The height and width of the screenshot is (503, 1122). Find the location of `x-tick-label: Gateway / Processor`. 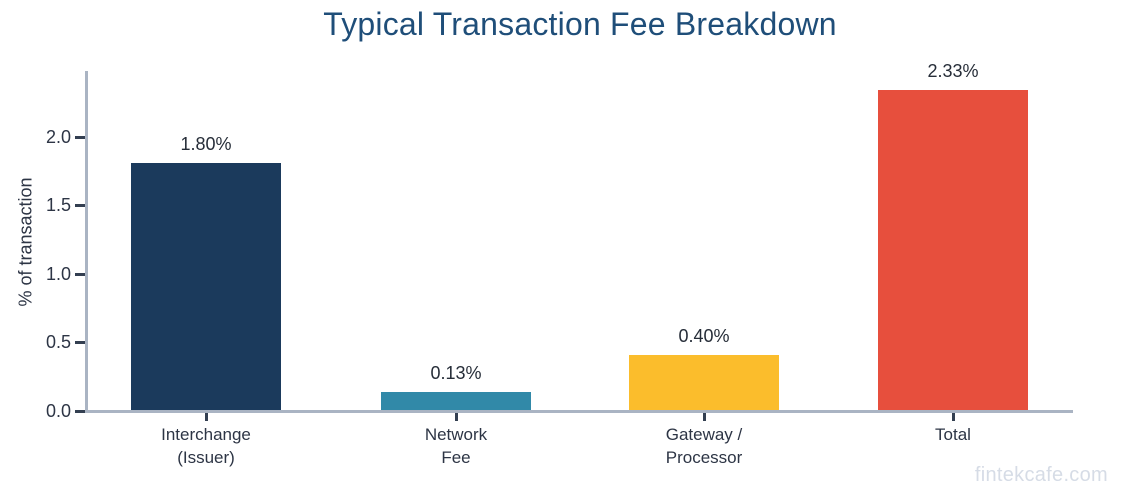

x-tick-label: Gateway / Processor is located at coordinates (704, 446).